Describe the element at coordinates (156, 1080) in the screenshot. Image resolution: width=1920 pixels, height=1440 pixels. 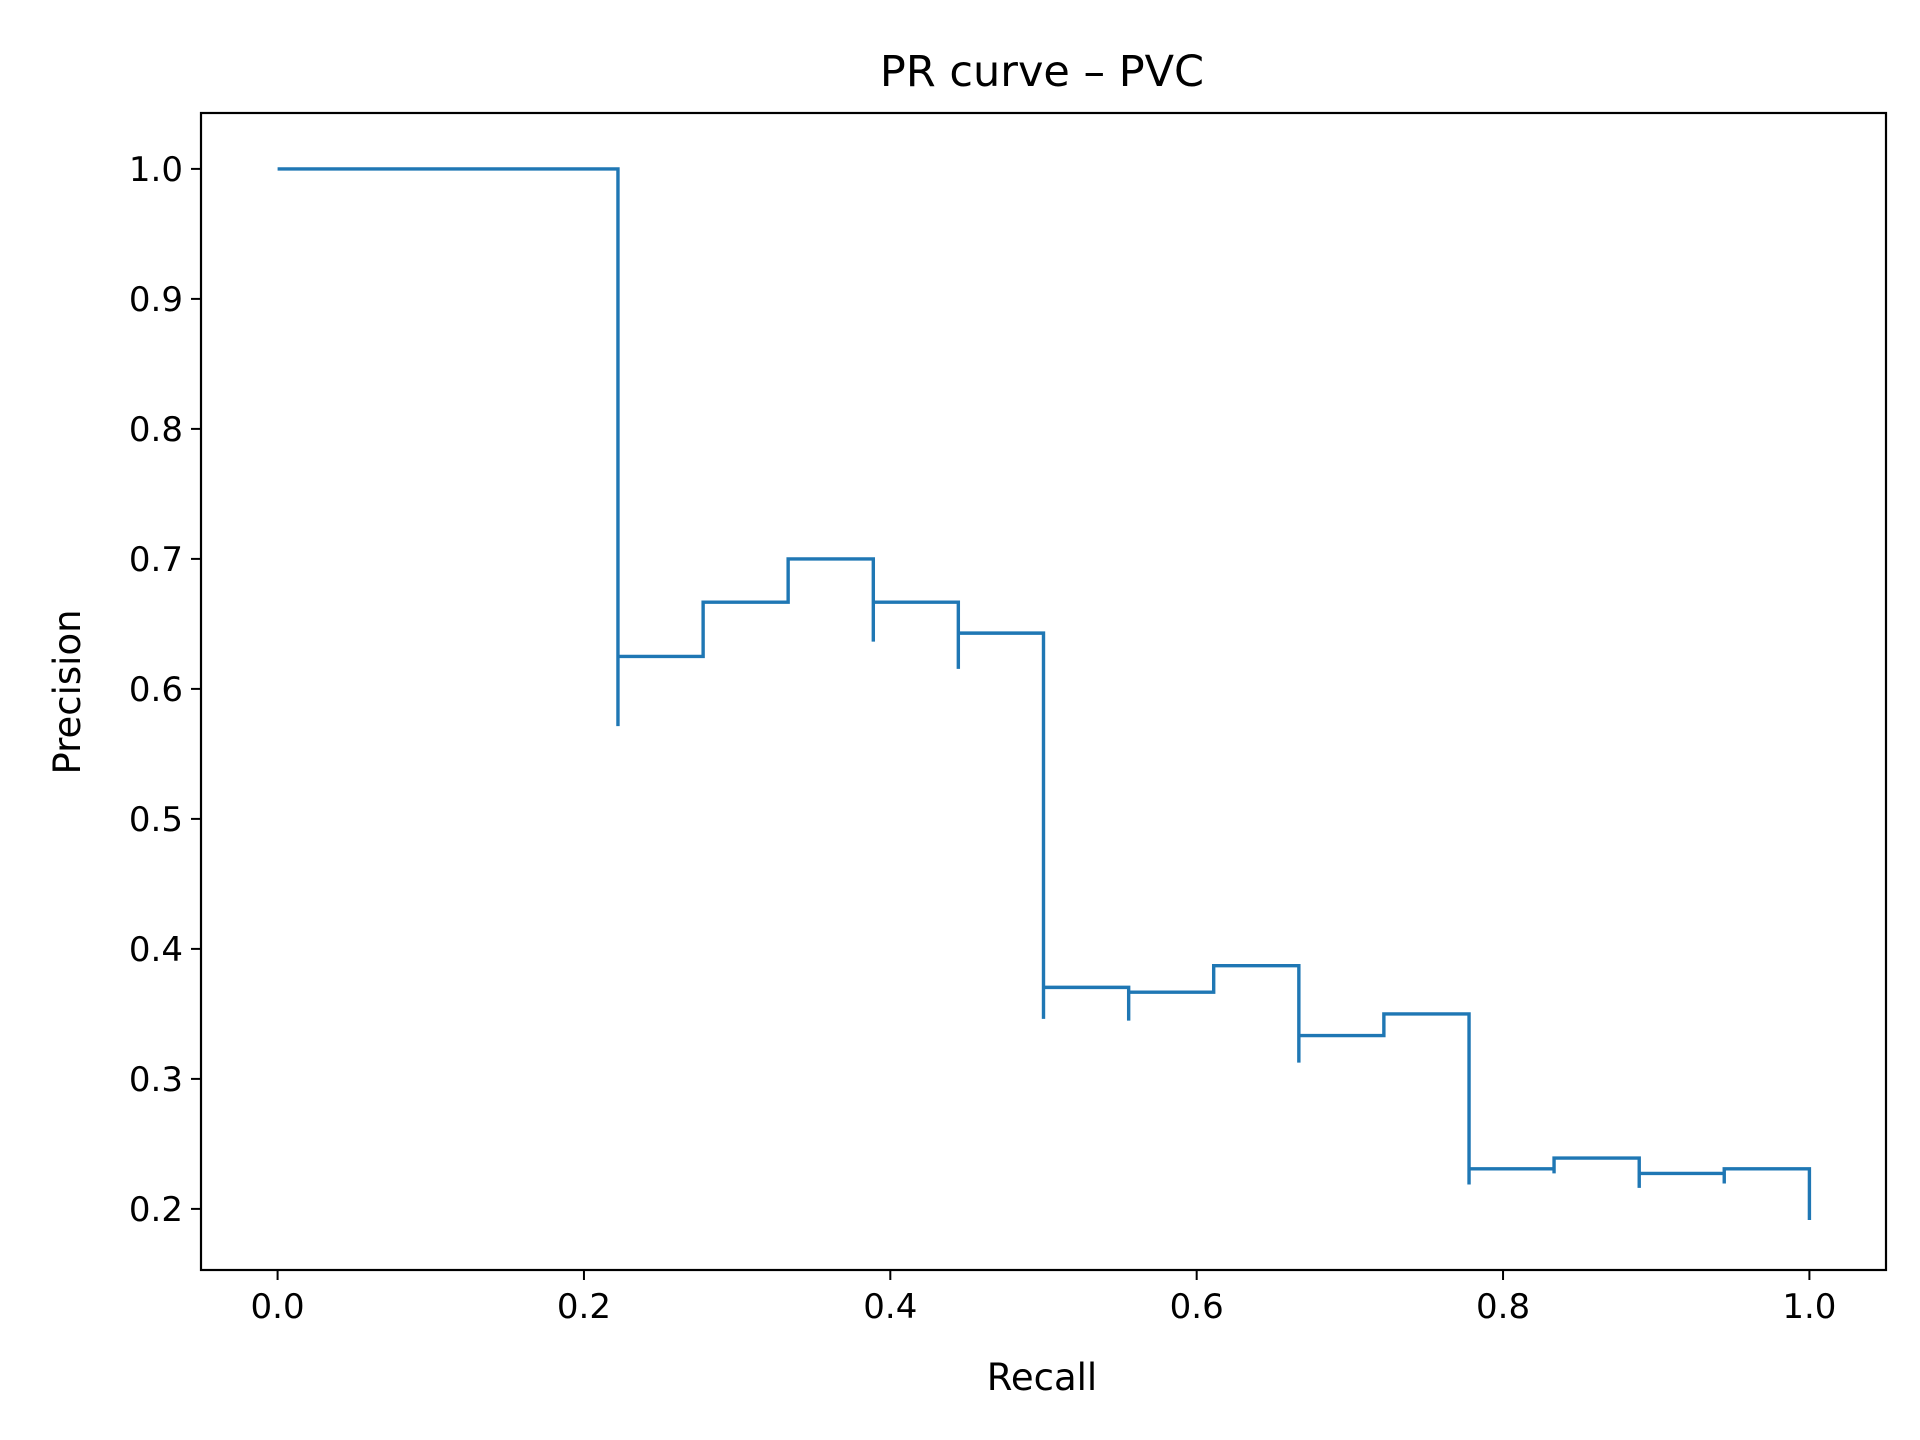
I see `y-tick-label: 0.3` at that location.